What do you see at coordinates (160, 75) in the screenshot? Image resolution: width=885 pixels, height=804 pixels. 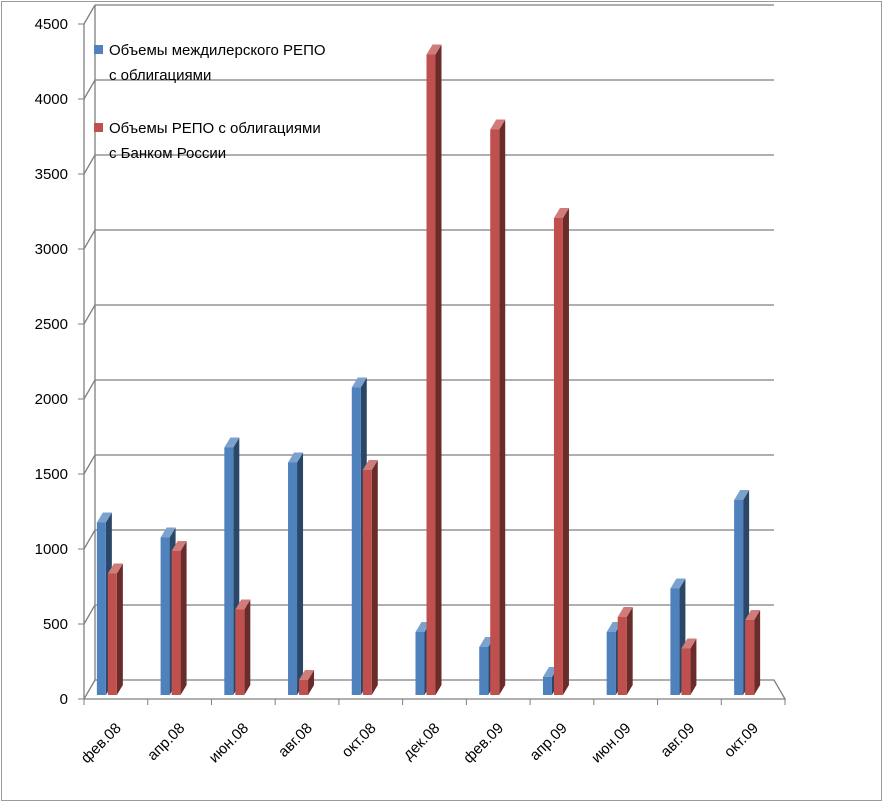 I see `legend-label-series-1-line-2: с облигациями` at bounding box center [160, 75].